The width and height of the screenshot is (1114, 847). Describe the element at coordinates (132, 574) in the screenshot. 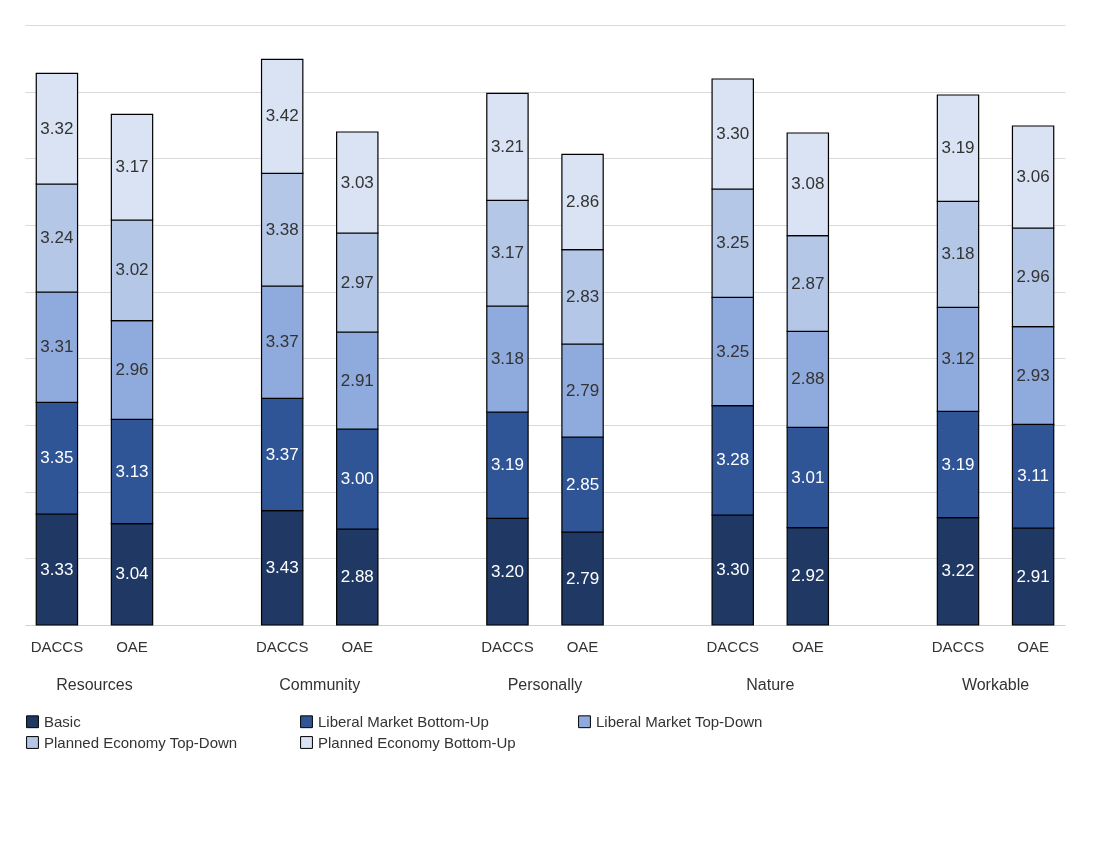

I see `data-label: 3.04` at that location.